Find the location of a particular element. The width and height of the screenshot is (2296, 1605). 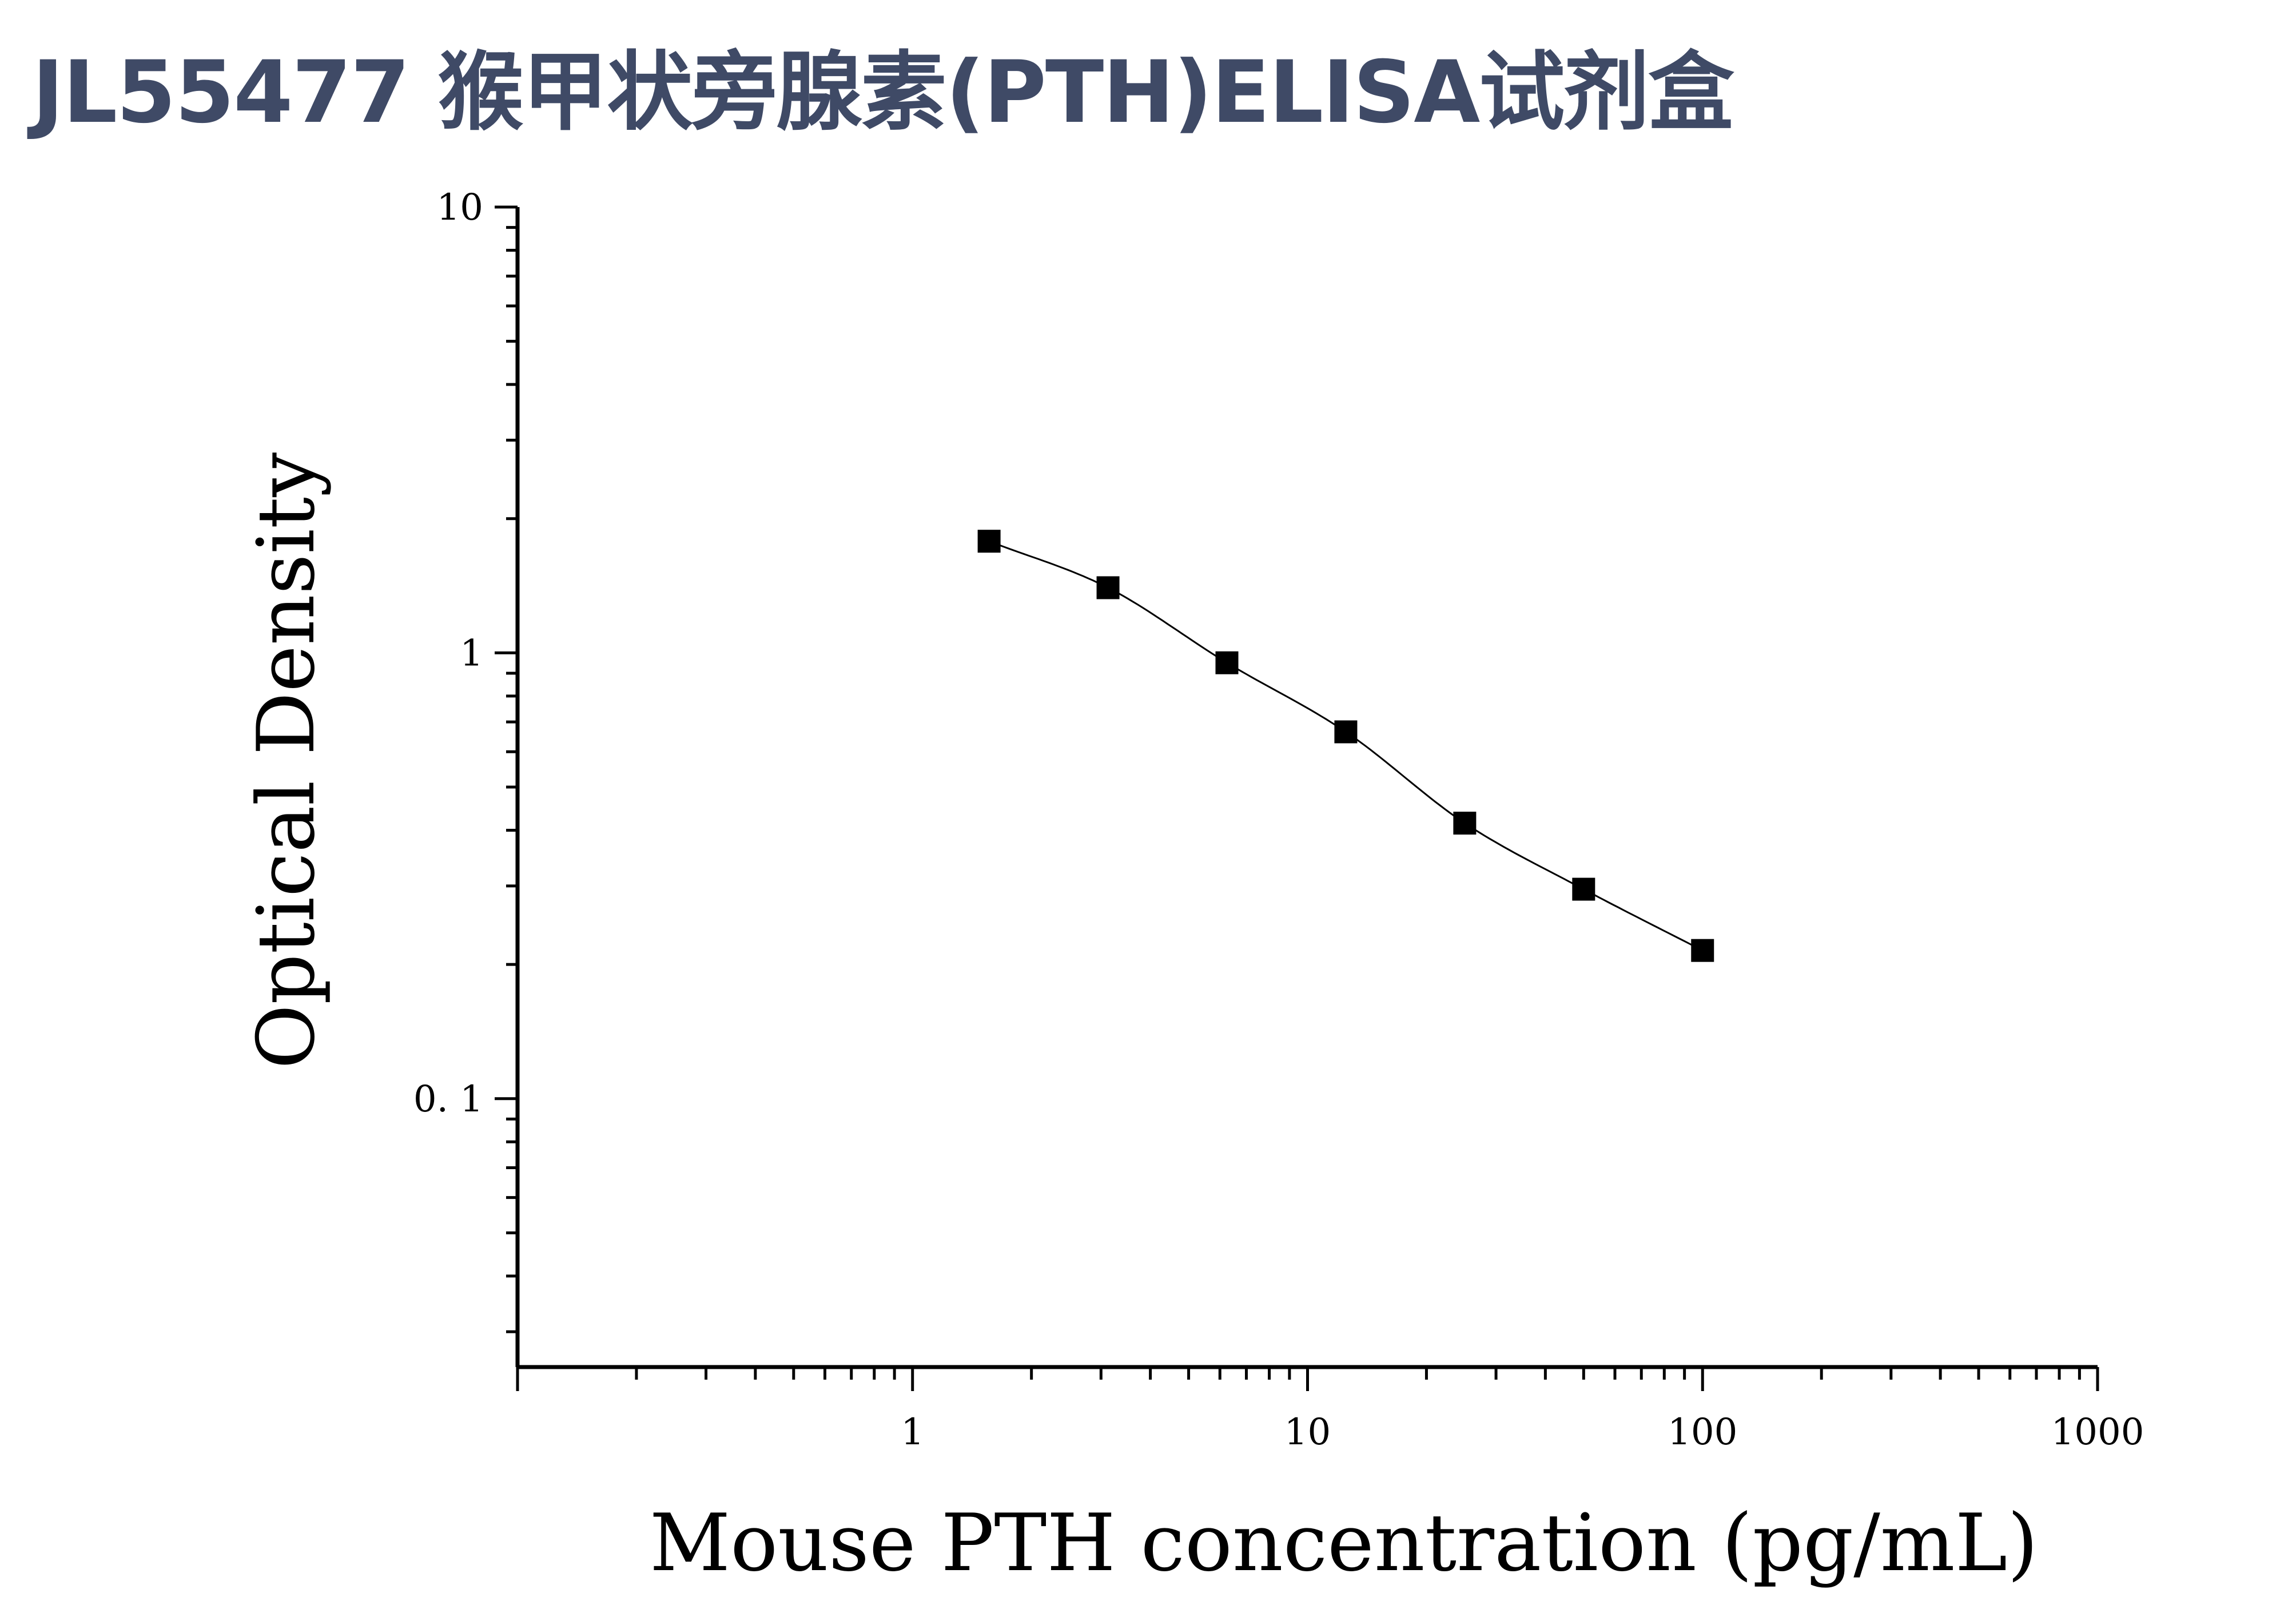

y-tick-label: 1 is located at coordinates (471, 653).